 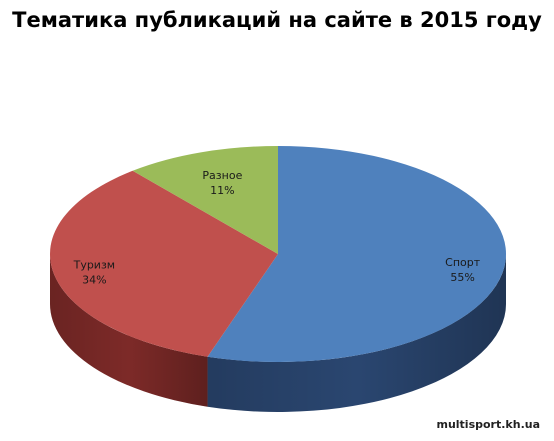 What do you see at coordinates (462, 277) in the screenshot?
I see `slice-value-Спорт: 55%` at bounding box center [462, 277].